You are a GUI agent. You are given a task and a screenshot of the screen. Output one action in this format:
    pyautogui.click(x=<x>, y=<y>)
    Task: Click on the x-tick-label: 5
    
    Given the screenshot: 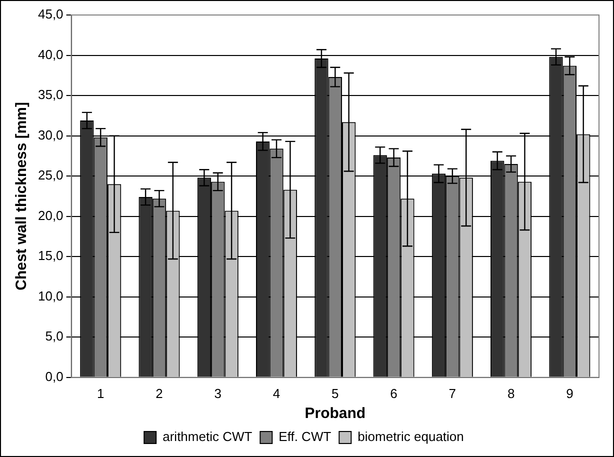 What is the action you would take?
    pyautogui.click(x=335, y=393)
    